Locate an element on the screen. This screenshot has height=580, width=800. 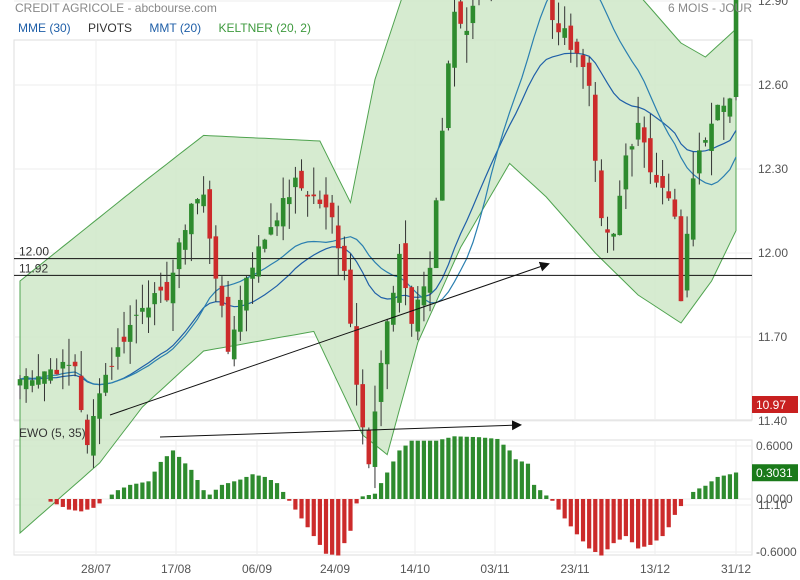
x-tick-label: 28/07 is located at coordinates (96, 569).